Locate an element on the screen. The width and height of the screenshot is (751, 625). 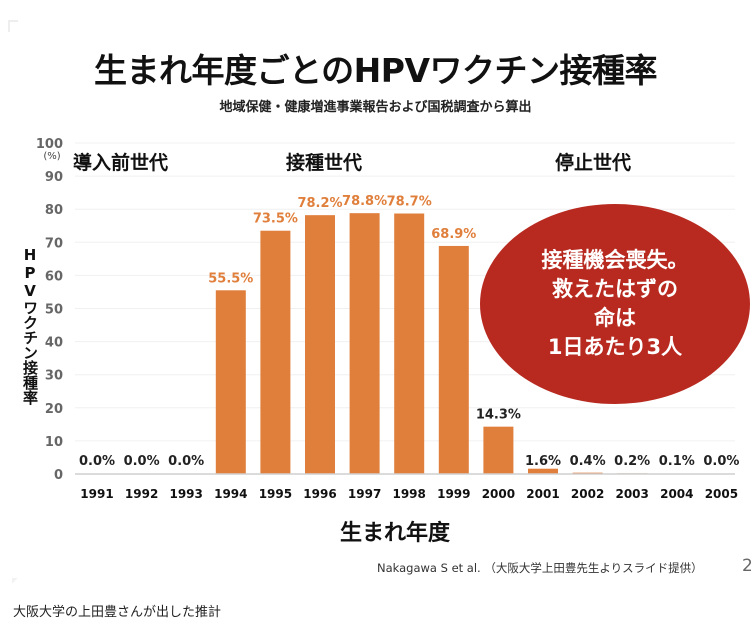
chart-title: 生まれ年度ごとのHPVワクチン接種率 is located at coordinates (375, 70).